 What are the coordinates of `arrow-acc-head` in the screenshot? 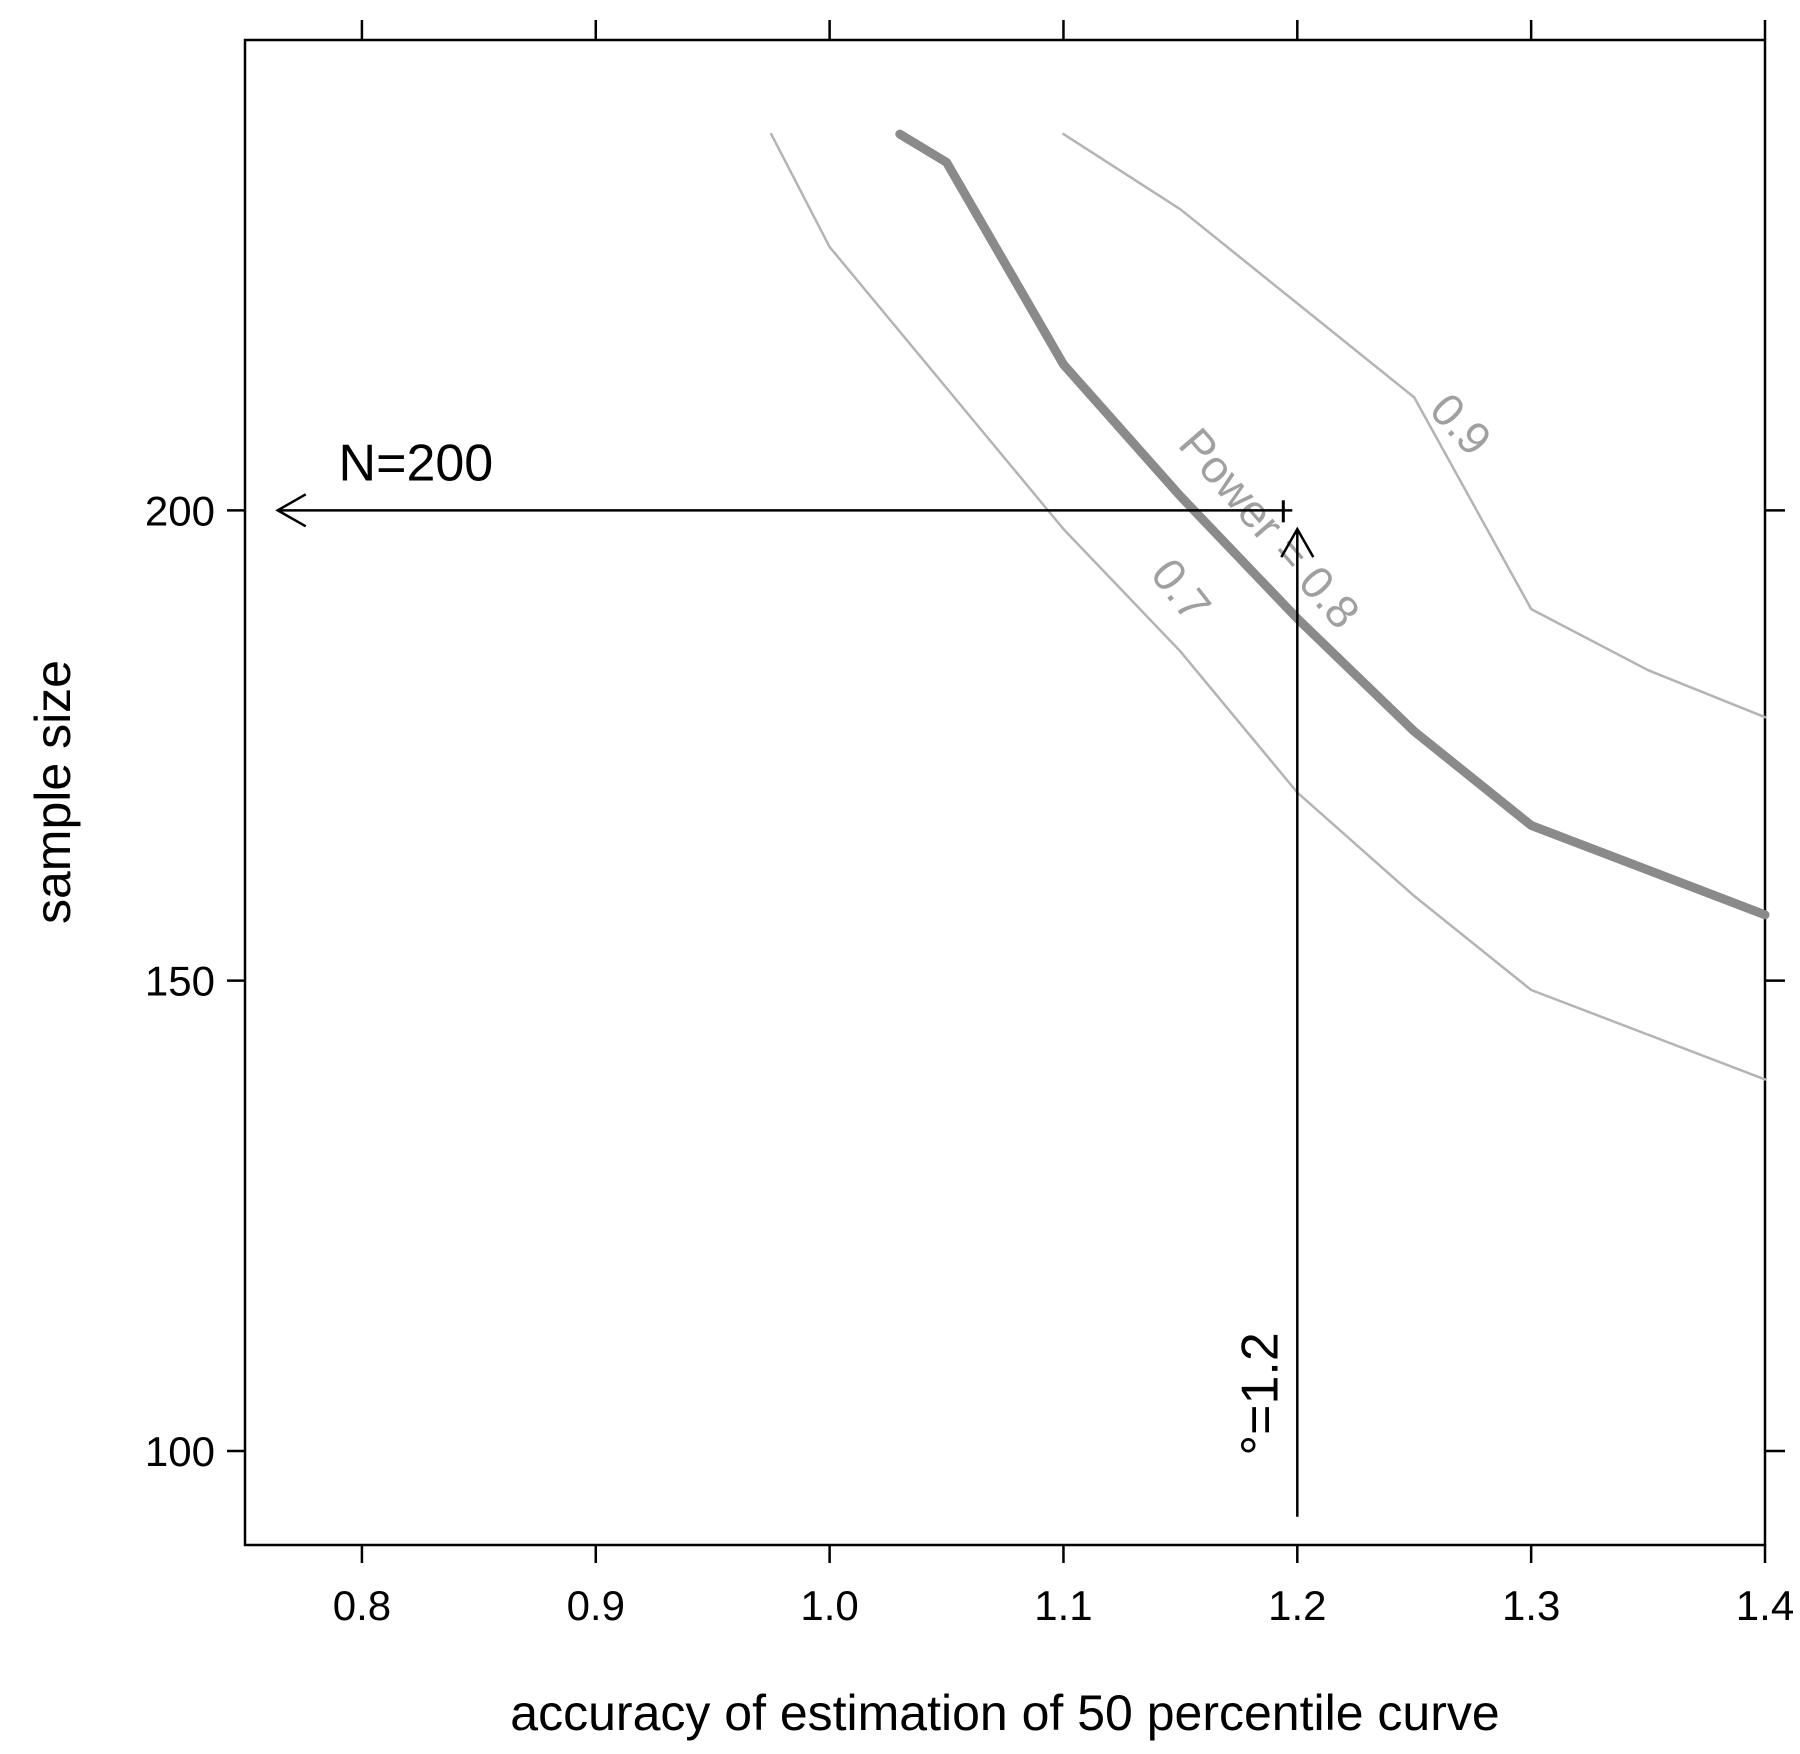 It's located at (1297, 542).